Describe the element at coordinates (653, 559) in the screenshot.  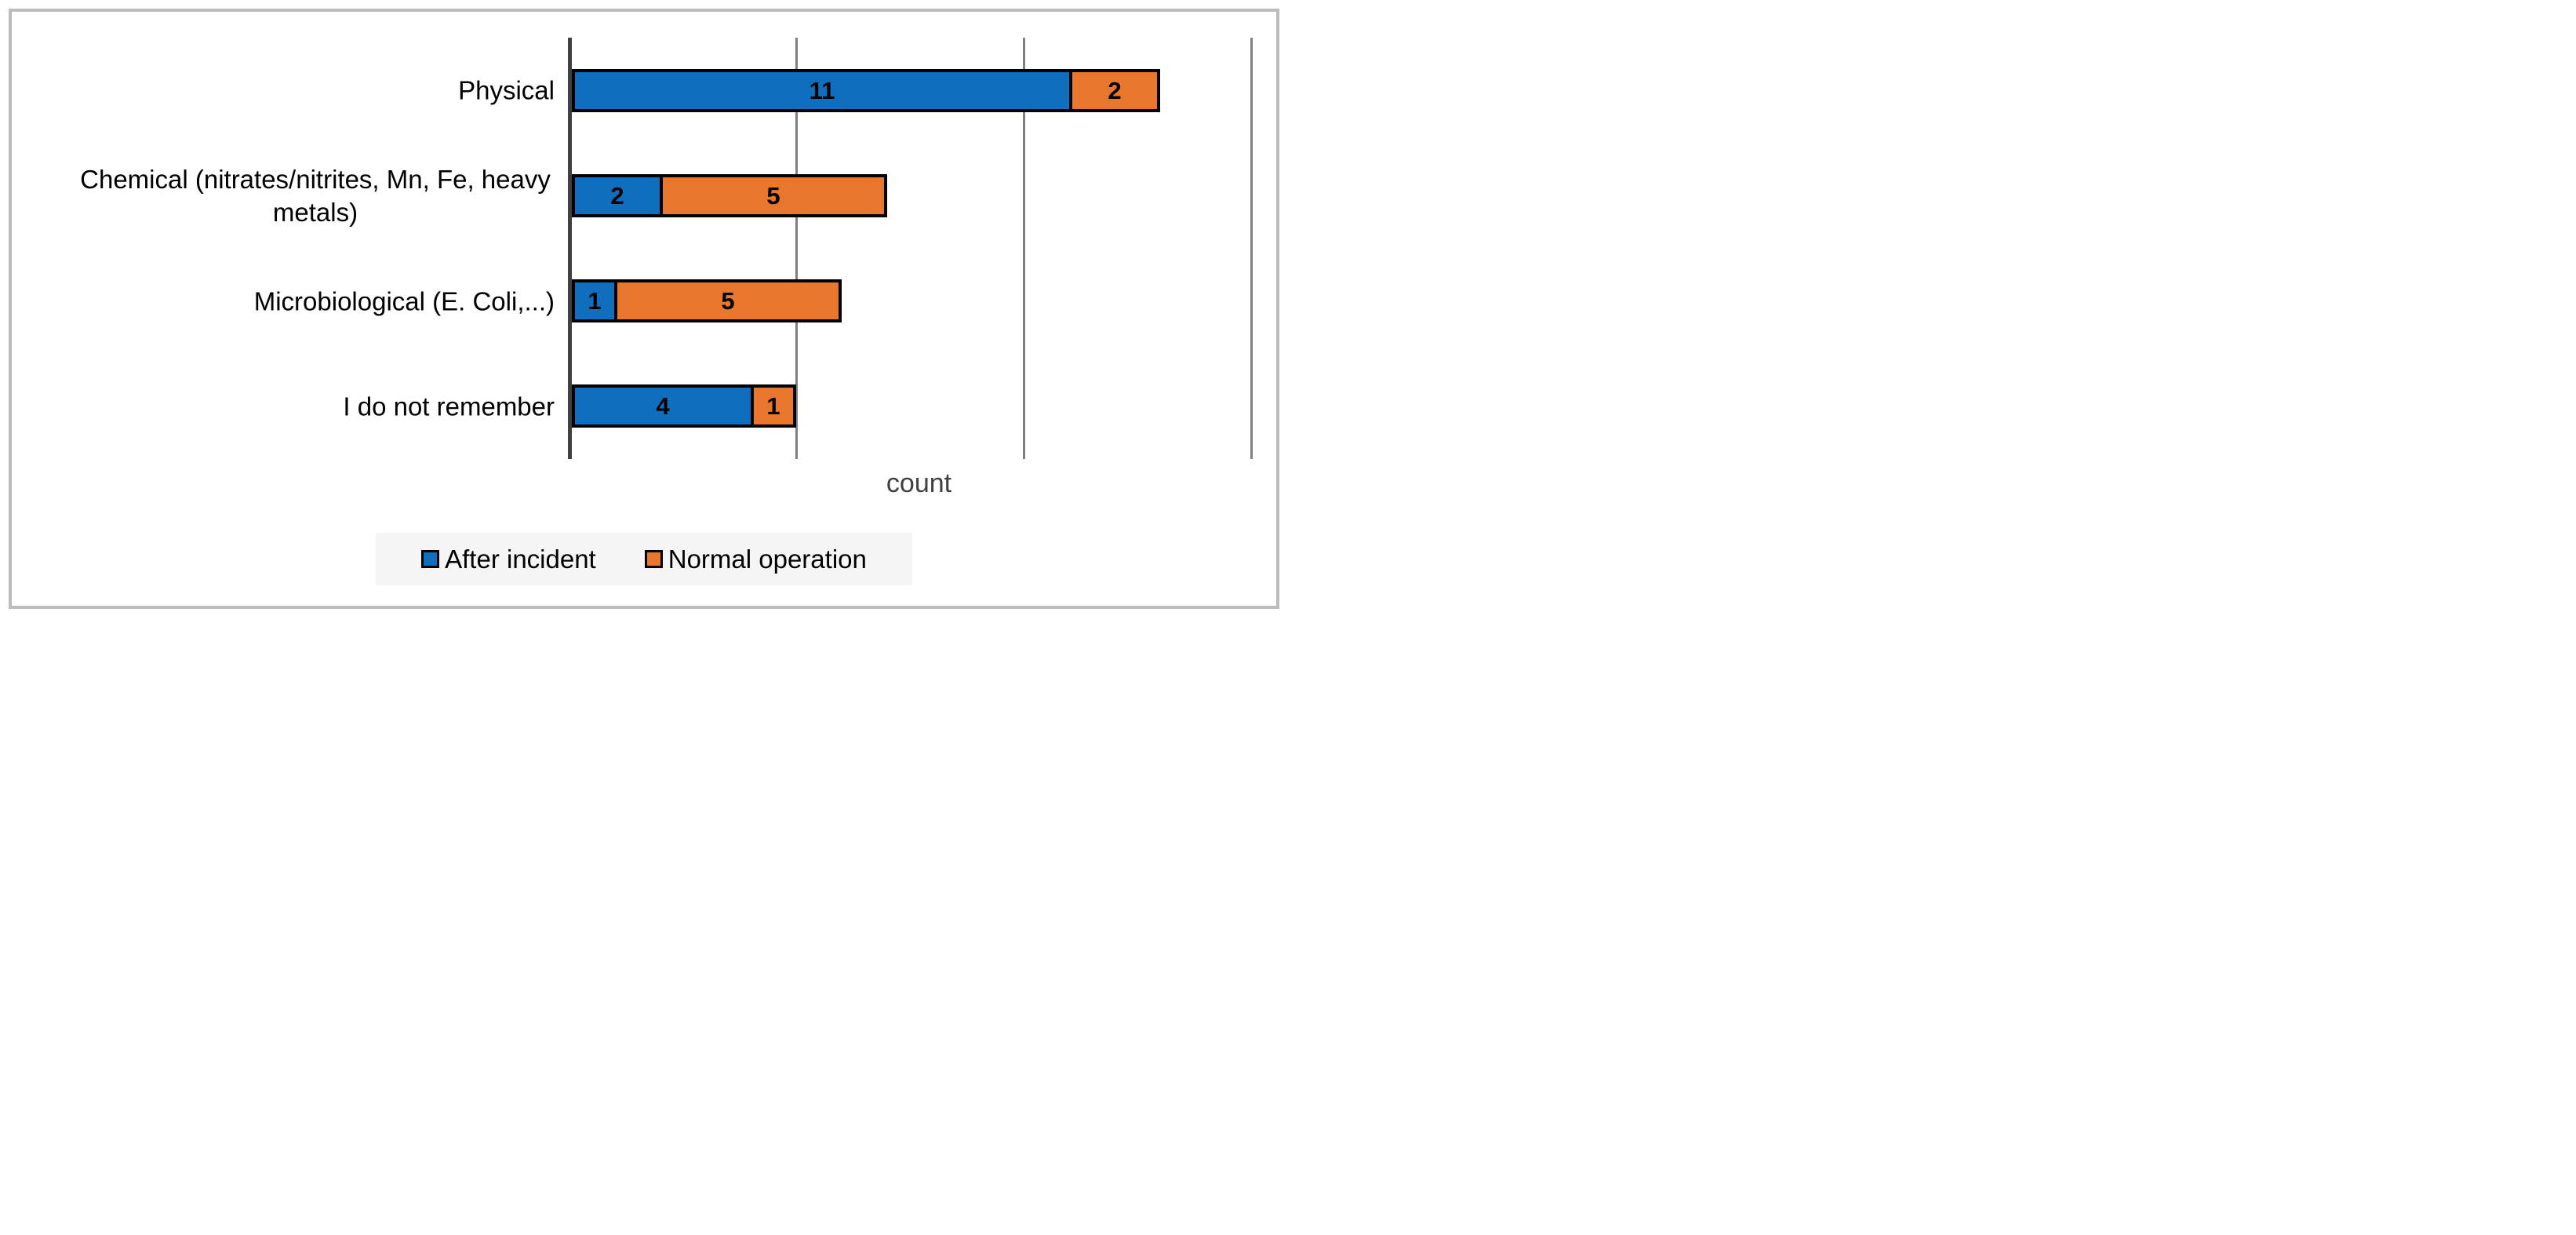
I see `legend-swatch-normal-operation` at that location.